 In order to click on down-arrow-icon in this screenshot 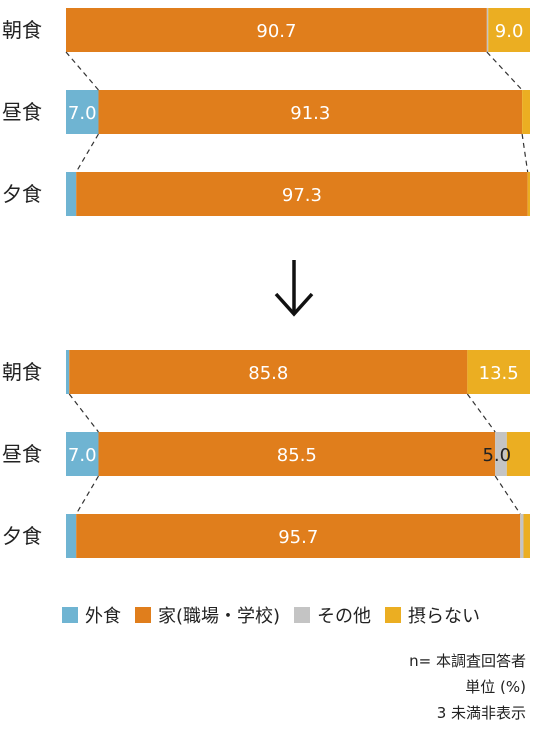, I will do `click(294, 288)`.